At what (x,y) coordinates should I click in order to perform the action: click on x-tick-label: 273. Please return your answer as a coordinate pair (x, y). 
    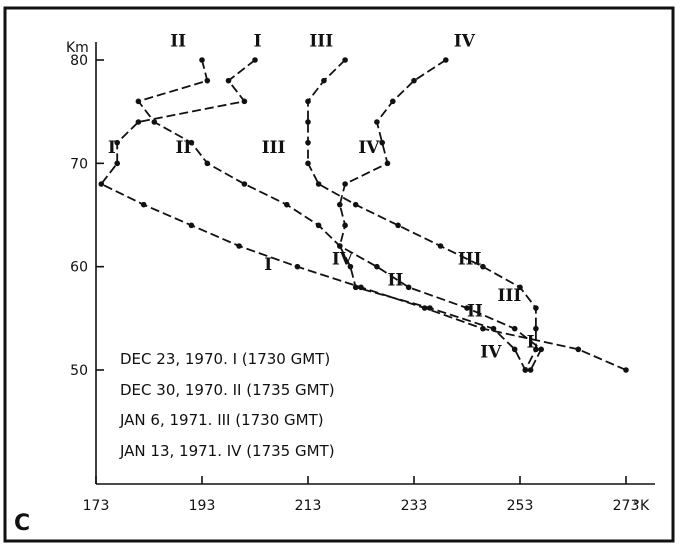
    Looking at the image, I should click on (626, 506).